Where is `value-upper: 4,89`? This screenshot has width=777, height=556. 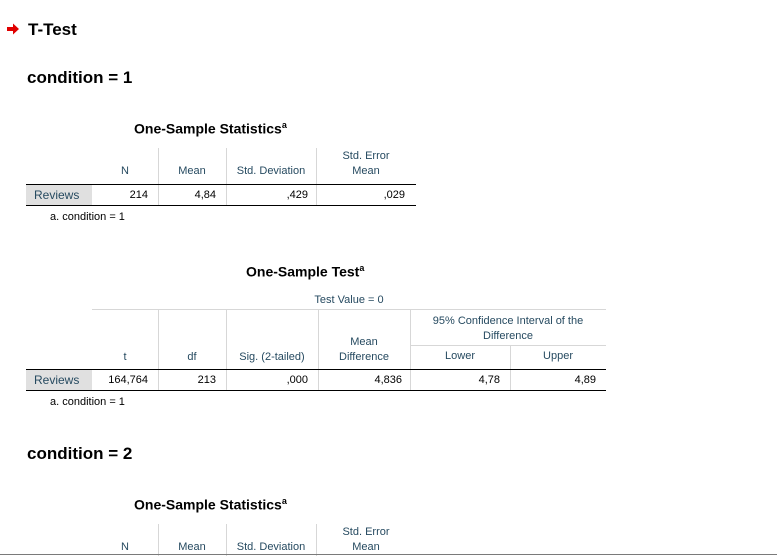
value-upper: 4,89 is located at coordinates (585, 380).